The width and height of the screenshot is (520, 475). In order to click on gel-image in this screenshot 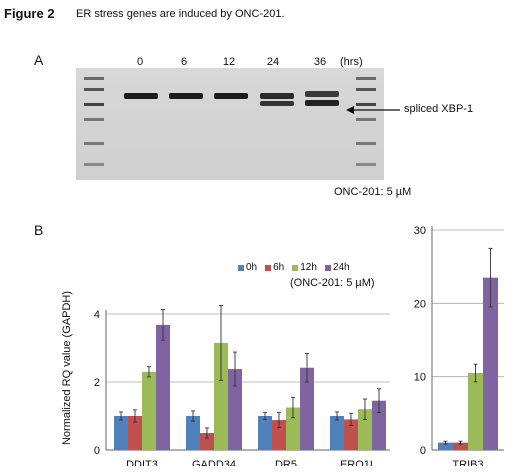, I will do `click(230, 124)`.